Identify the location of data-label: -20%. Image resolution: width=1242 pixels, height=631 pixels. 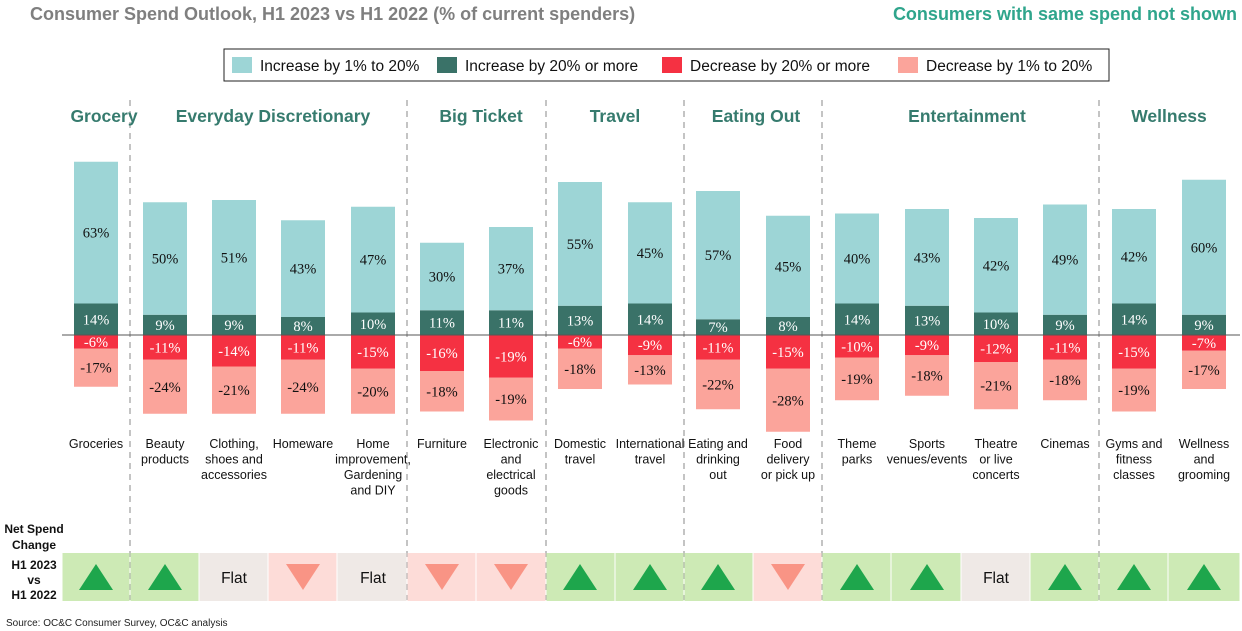
(372, 392).